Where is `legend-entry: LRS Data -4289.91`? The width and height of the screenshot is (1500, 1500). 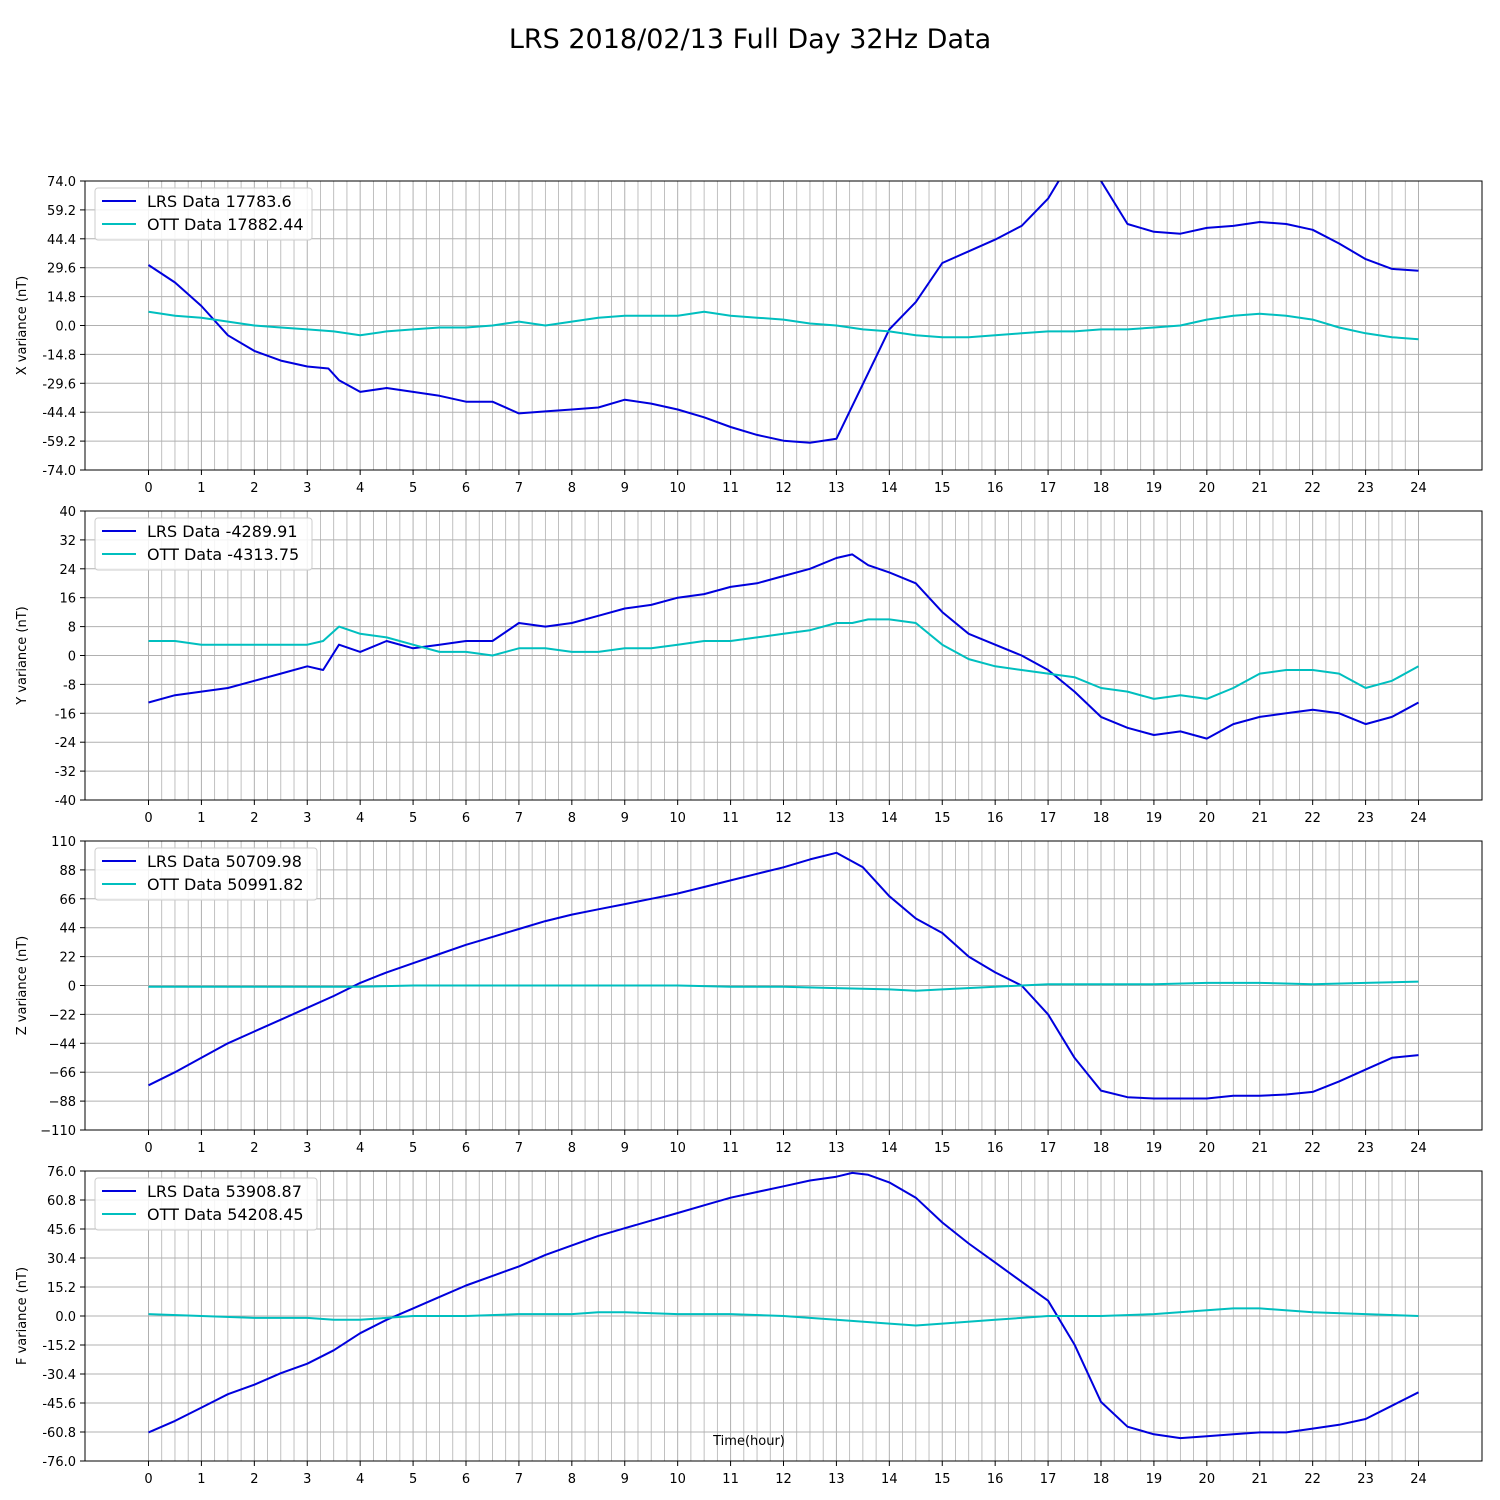 legend-entry: LRS Data -4289.91 is located at coordinates (222, 531).